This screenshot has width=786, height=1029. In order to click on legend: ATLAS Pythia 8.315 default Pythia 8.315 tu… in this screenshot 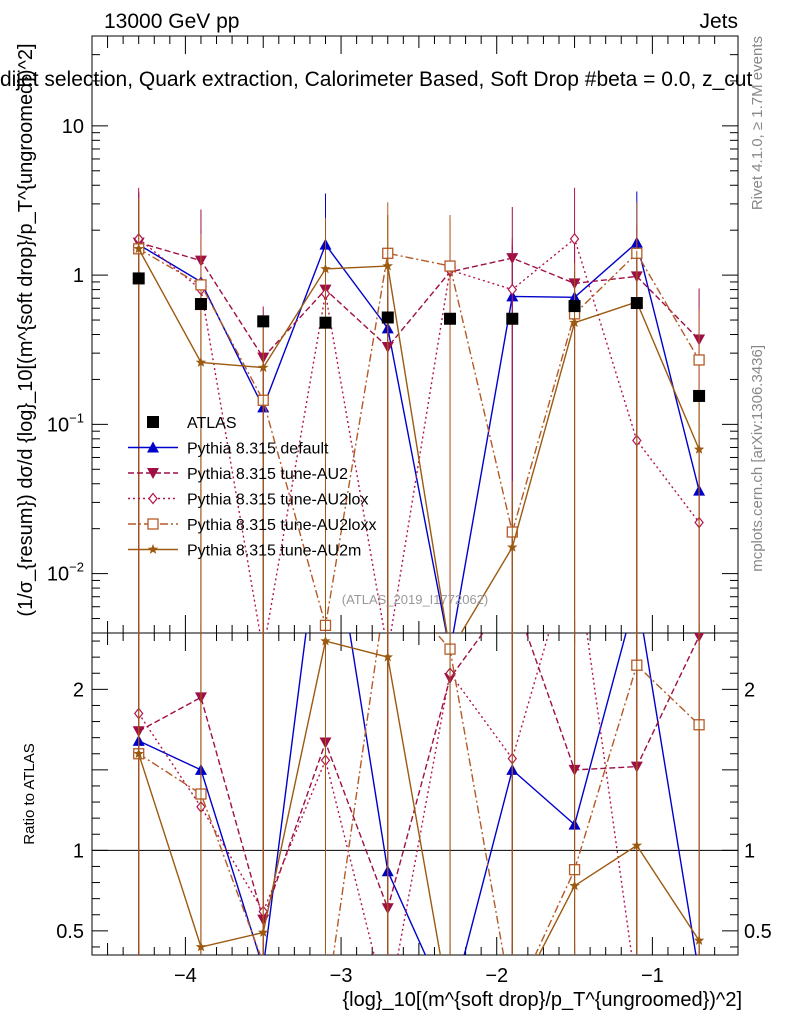, I will do `click(252, 487)`.